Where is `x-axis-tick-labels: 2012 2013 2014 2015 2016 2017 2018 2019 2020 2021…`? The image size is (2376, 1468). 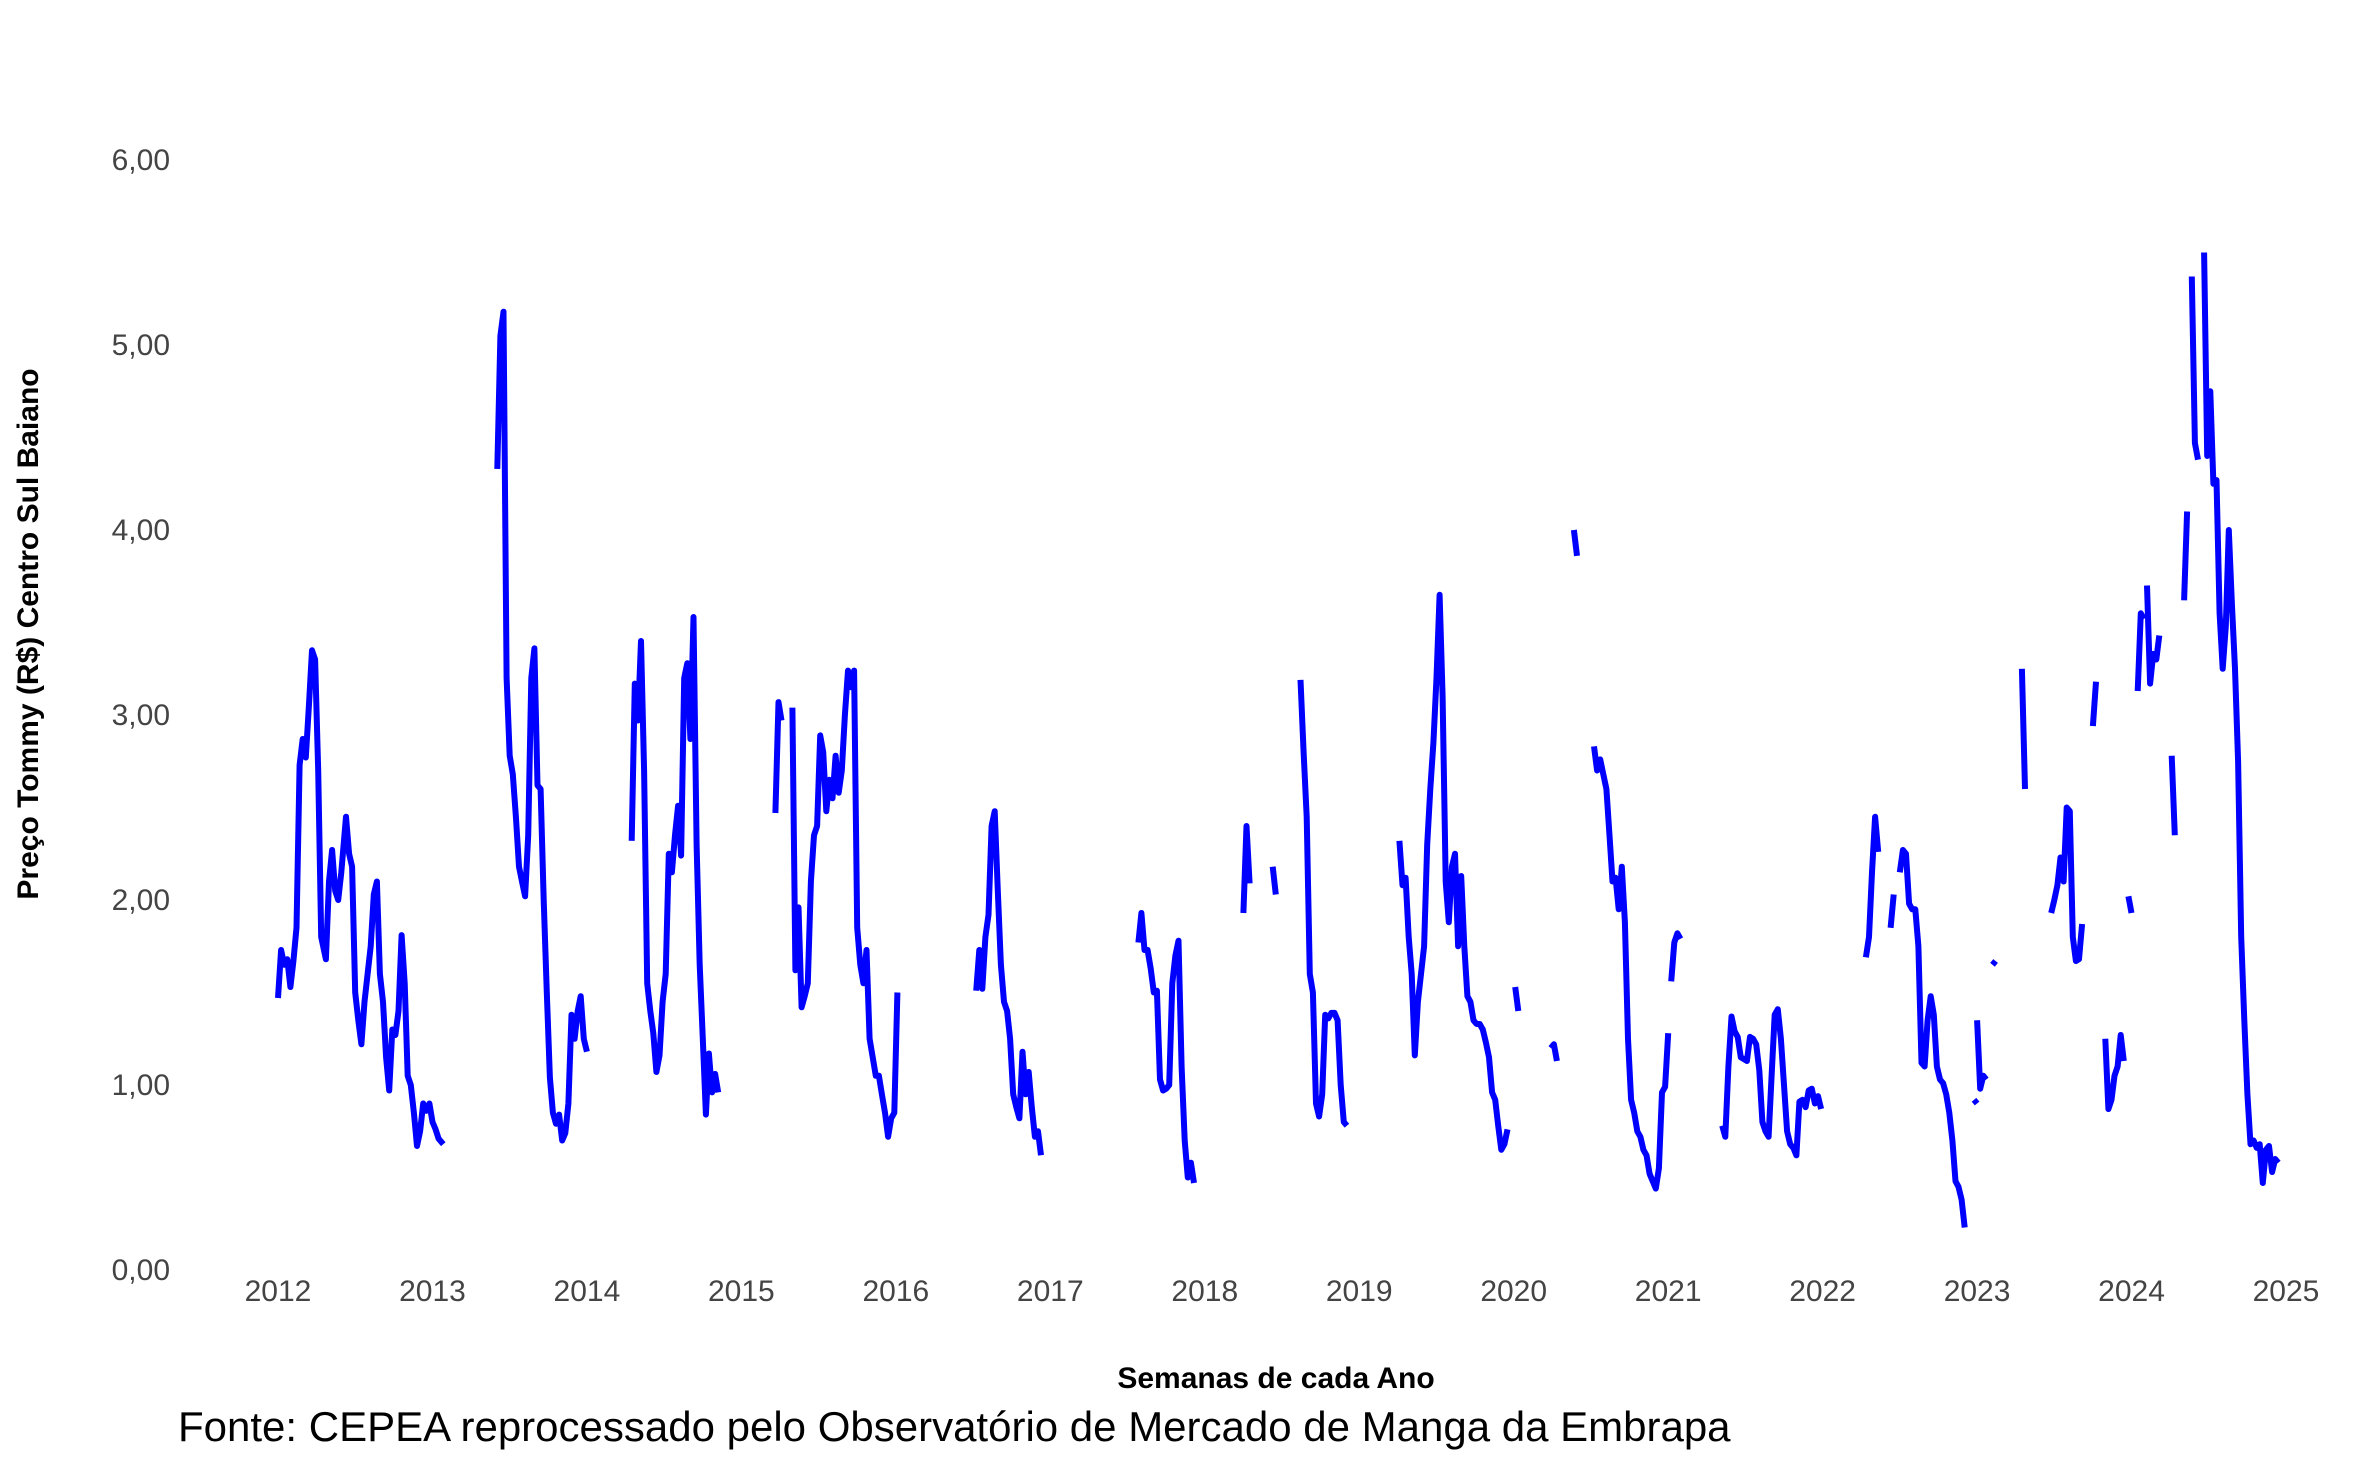
x-axis-tick-labels: 2012 2013 2014 2015 2016 2017 2018 2019 2020 2021… is located at coordinates (1282, 1291).